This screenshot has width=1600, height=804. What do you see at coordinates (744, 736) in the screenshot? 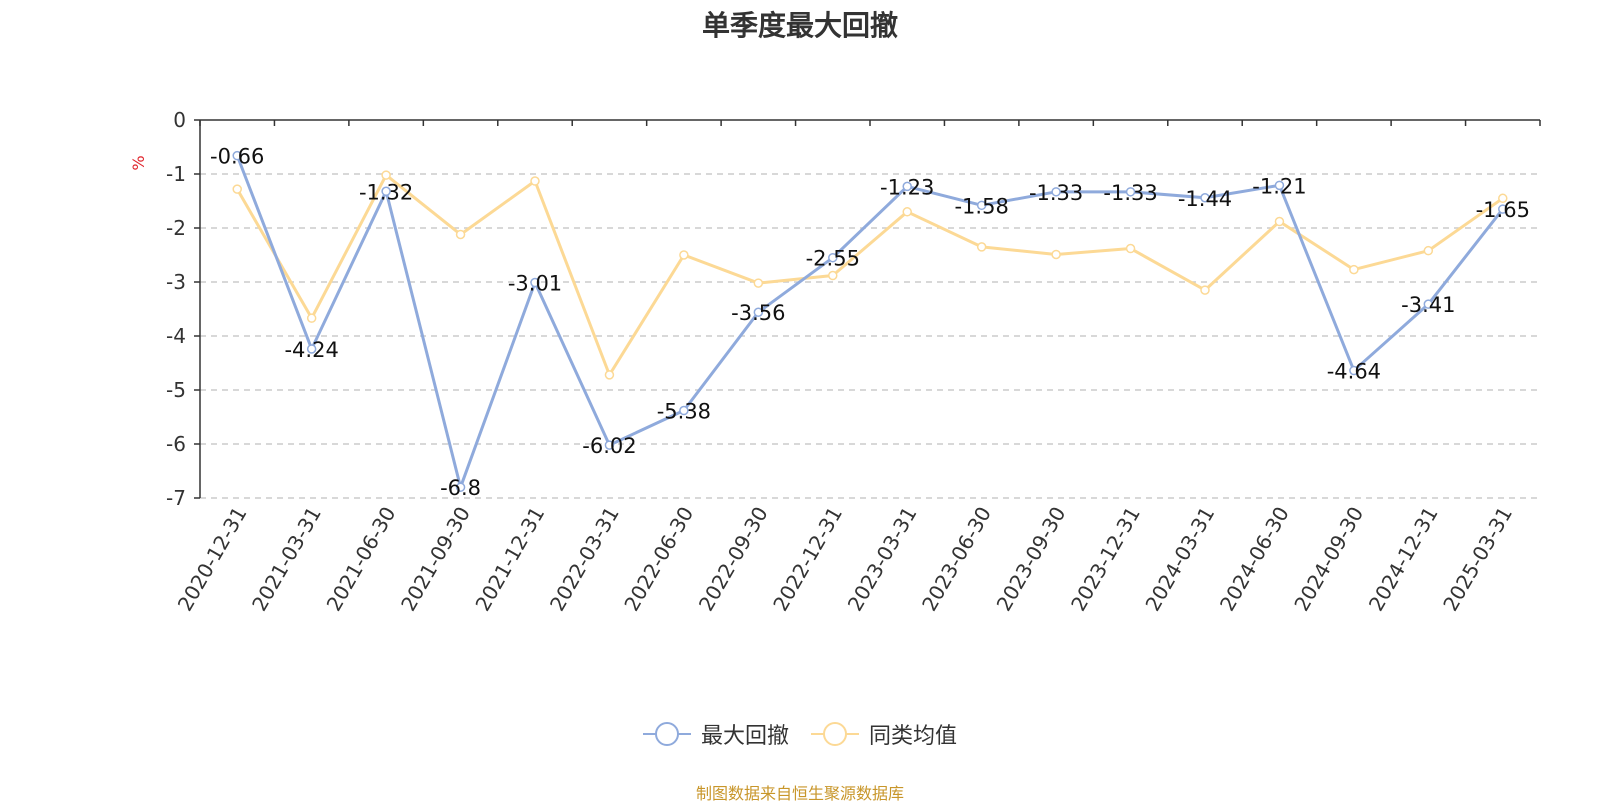
I see `legend-label-series-1: 最大回撤` at bounding box center [744, 736].